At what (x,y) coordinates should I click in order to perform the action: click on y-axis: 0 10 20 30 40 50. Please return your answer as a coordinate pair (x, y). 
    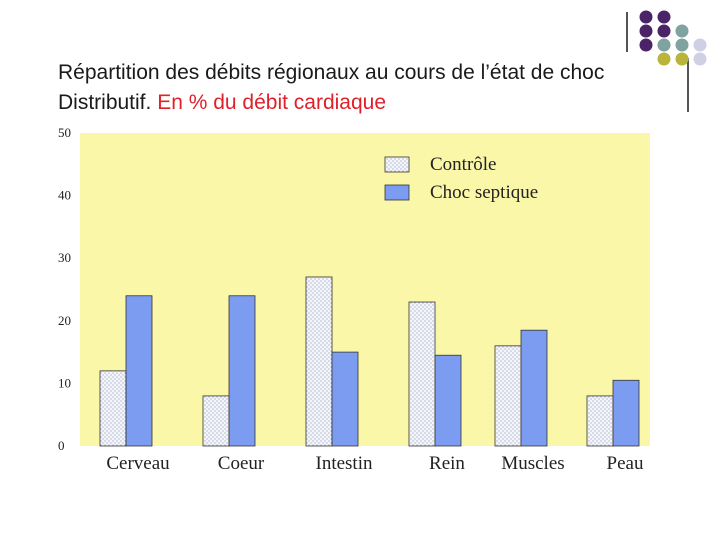
    Looking at the image, I should click on (64, 289).